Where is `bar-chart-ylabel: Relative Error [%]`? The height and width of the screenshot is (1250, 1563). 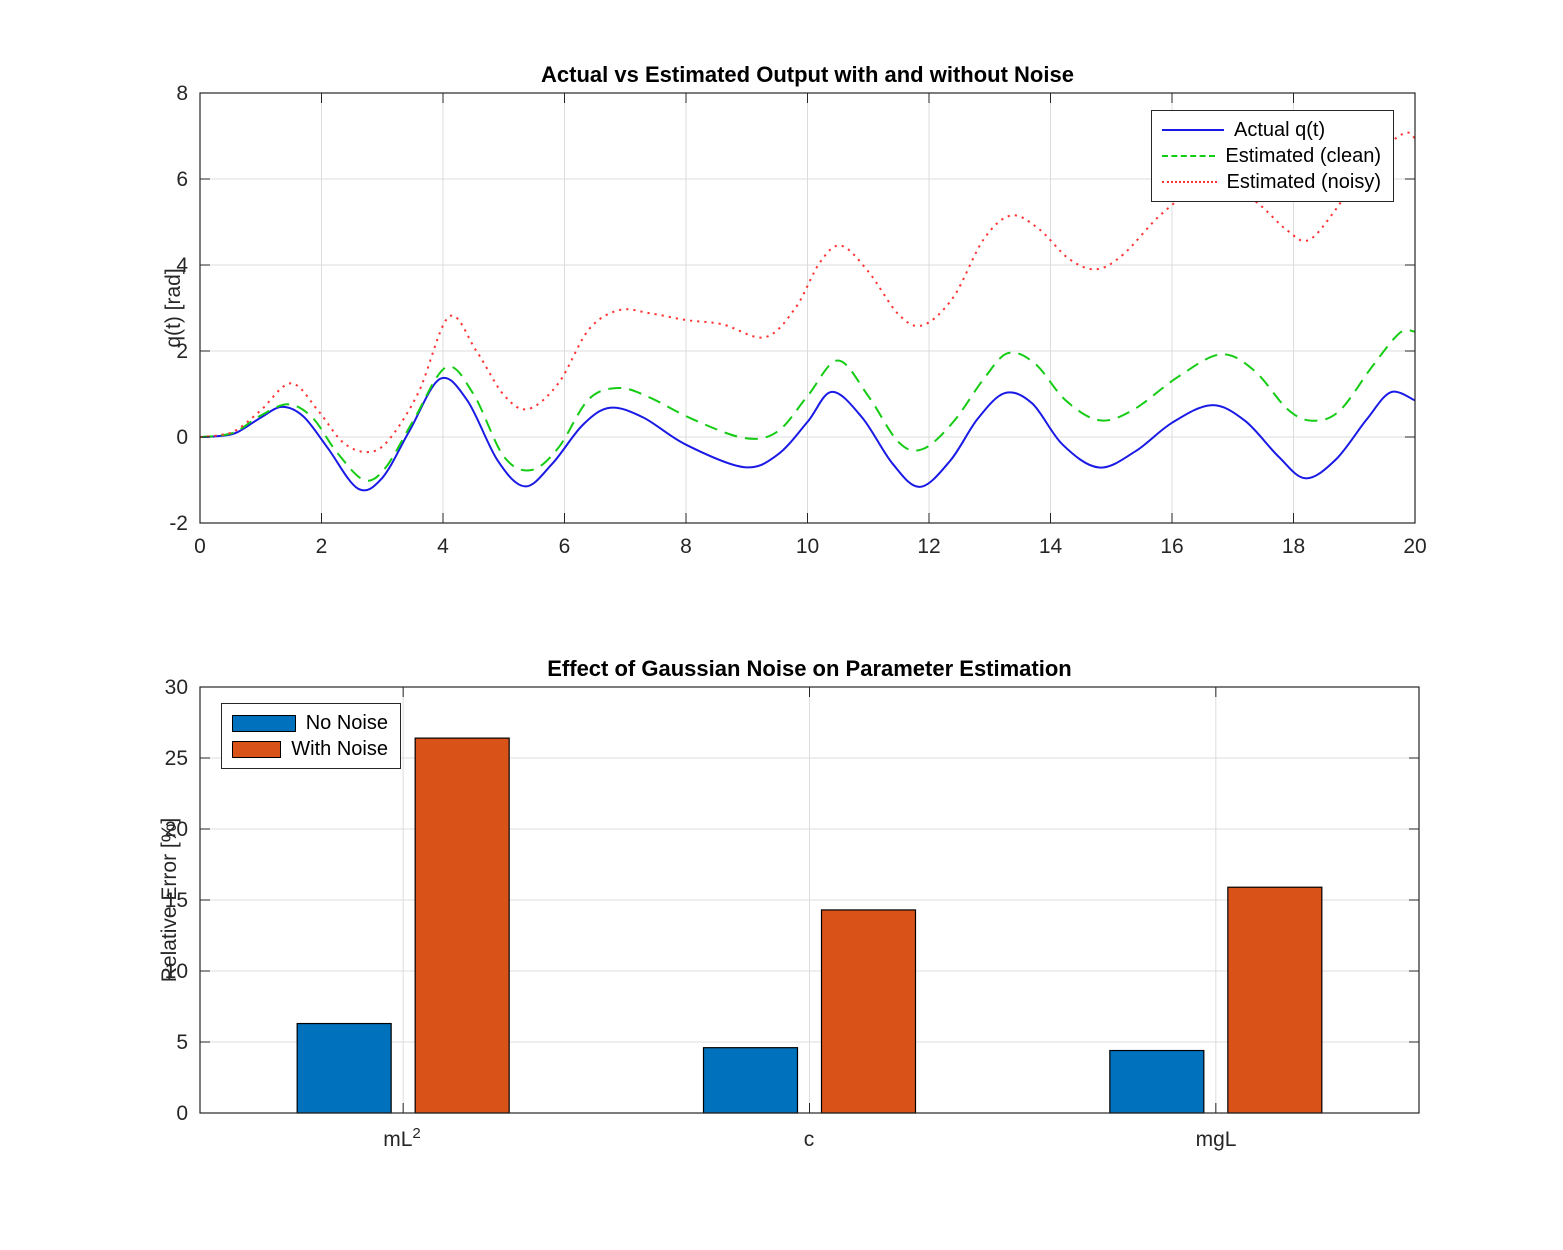 bar-chart-ylabel: Relative Error [%] is located at coordinates (169, 900).